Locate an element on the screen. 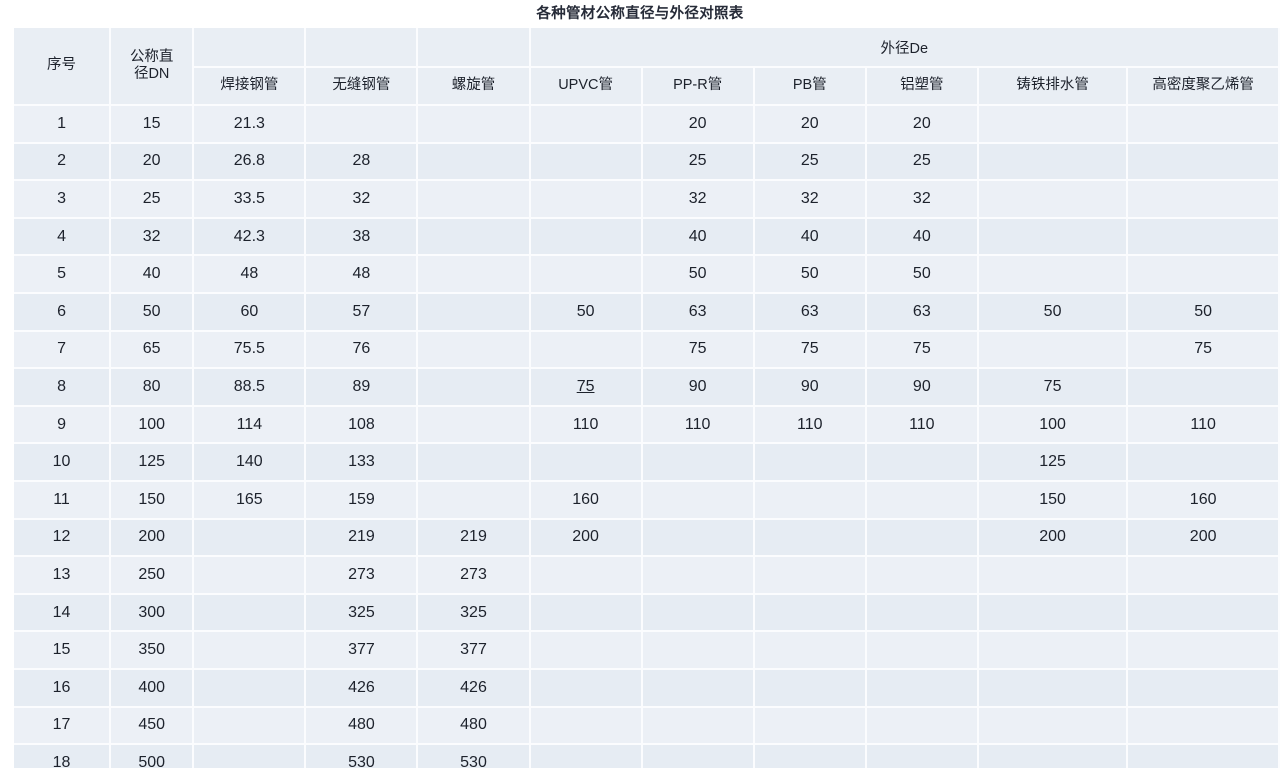 This screenshot has width=1280, height=768. header-spacer-seamless is located at coordinates (362, 48).